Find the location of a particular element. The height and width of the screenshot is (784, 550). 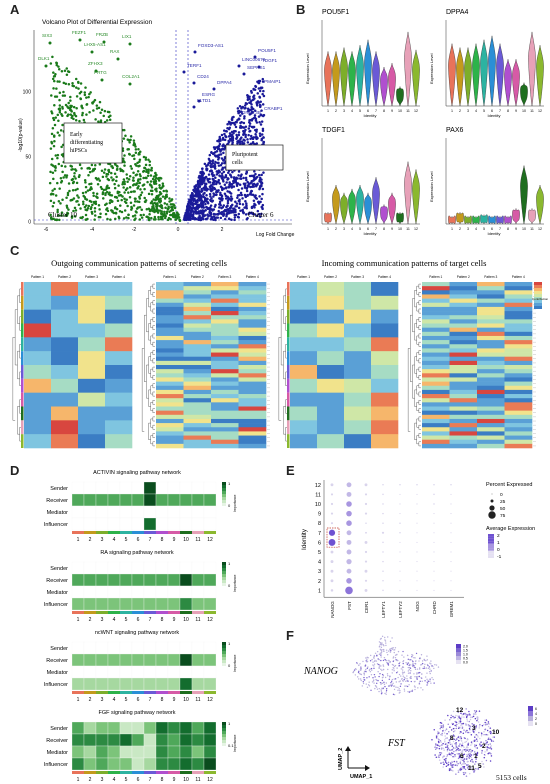

volcano-label-down: PRTG is located at coordinates (100, 72).